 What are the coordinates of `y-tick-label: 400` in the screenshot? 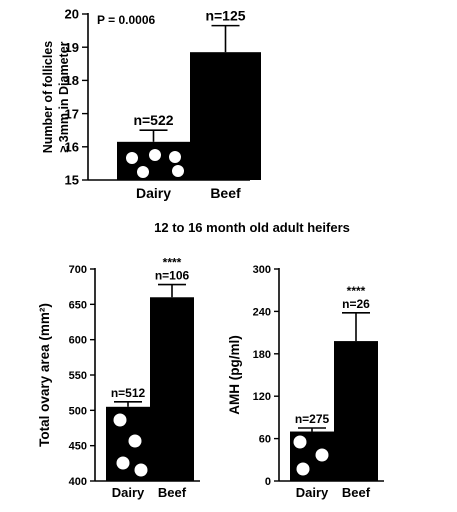 It's located at (78, 482).